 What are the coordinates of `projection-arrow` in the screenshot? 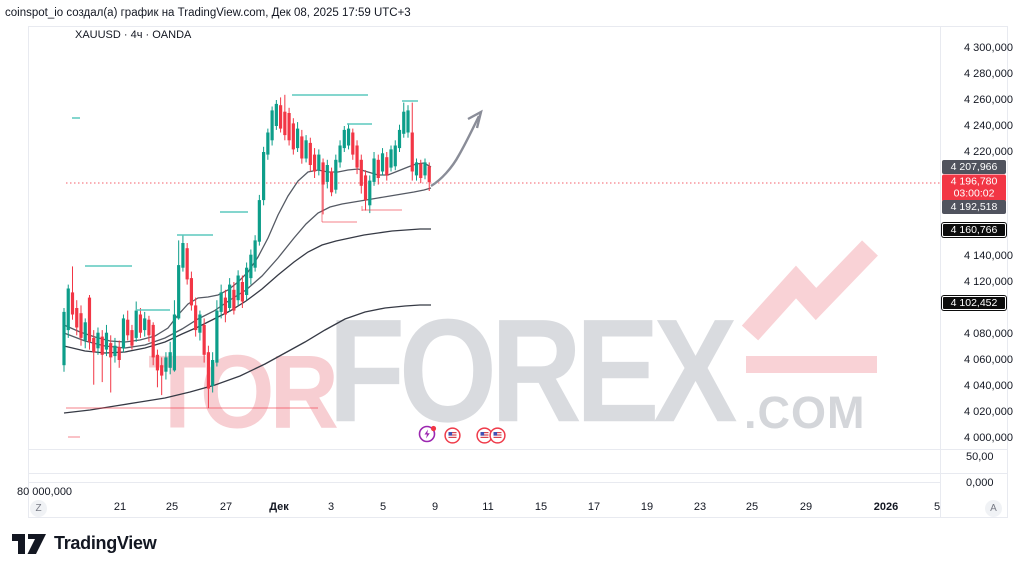 It's located at (455, 151).